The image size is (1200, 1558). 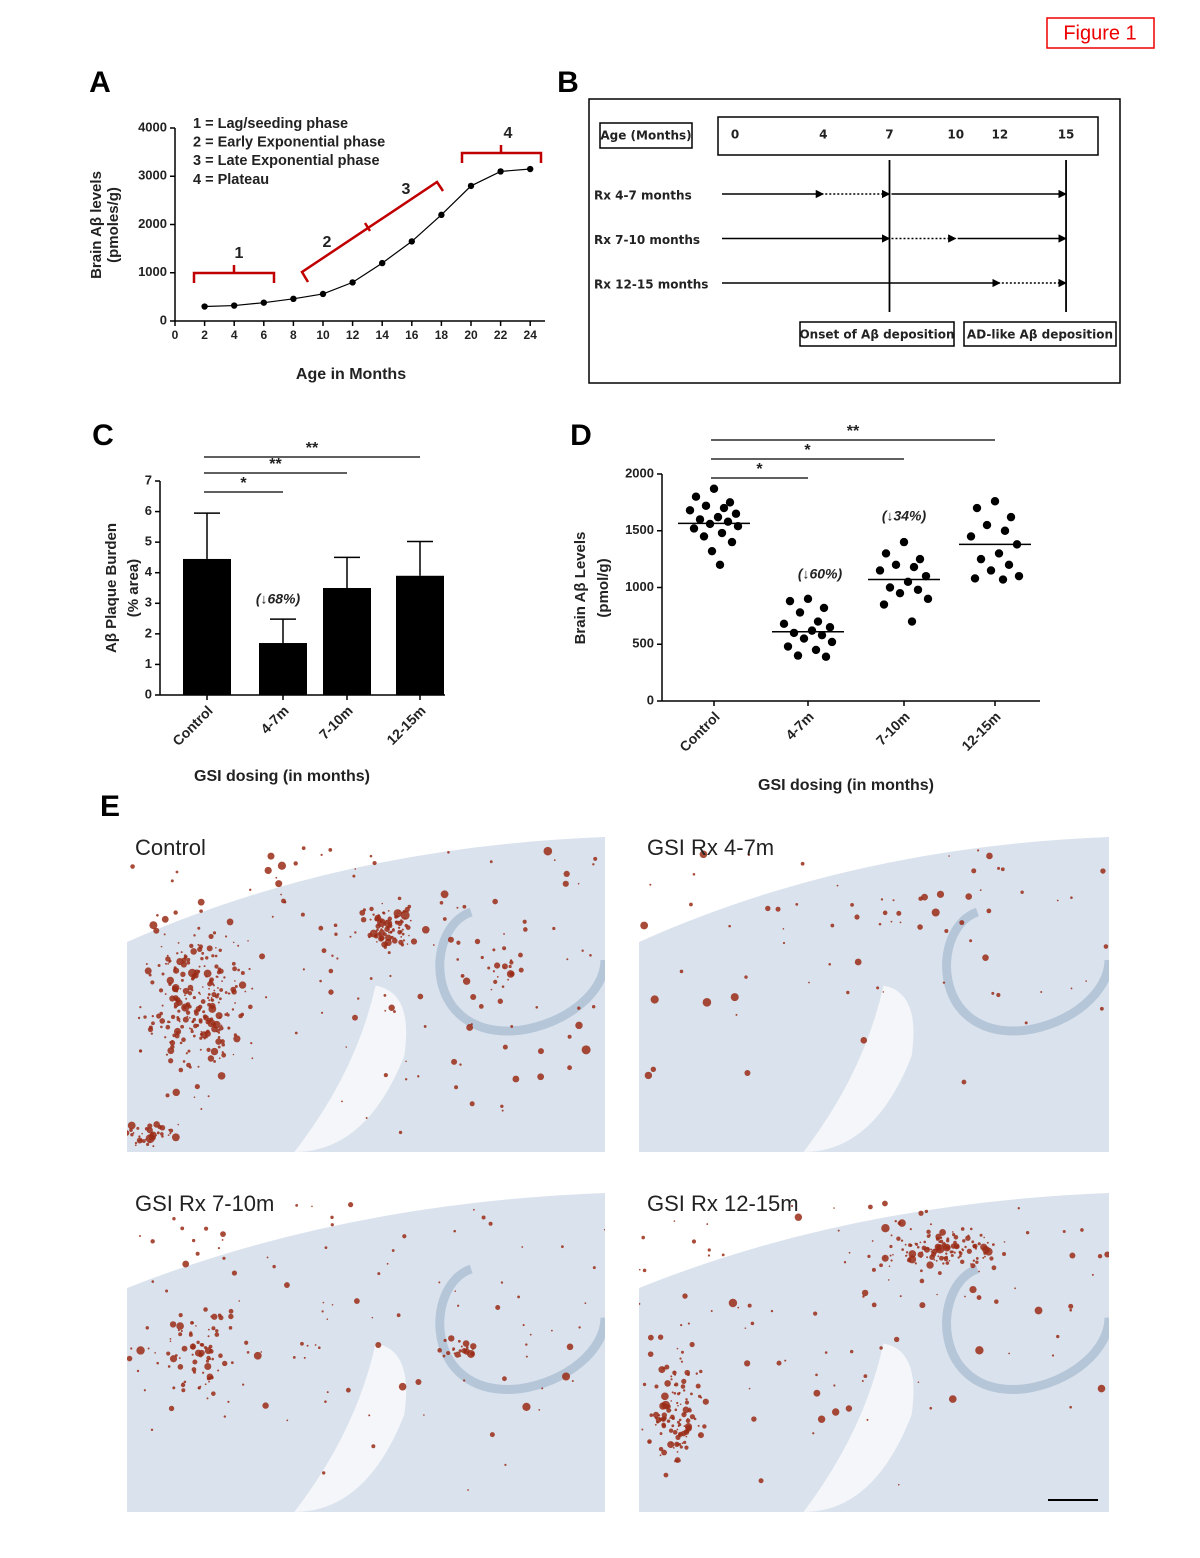 I want to click on x-tick-label: 2, so click(x=204, y=335).